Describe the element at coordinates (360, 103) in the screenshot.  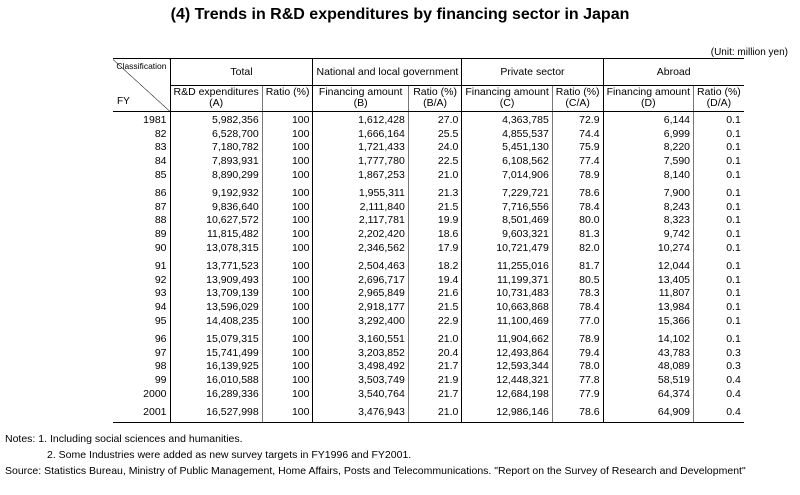
I see `gov-code: (B)` at that location.